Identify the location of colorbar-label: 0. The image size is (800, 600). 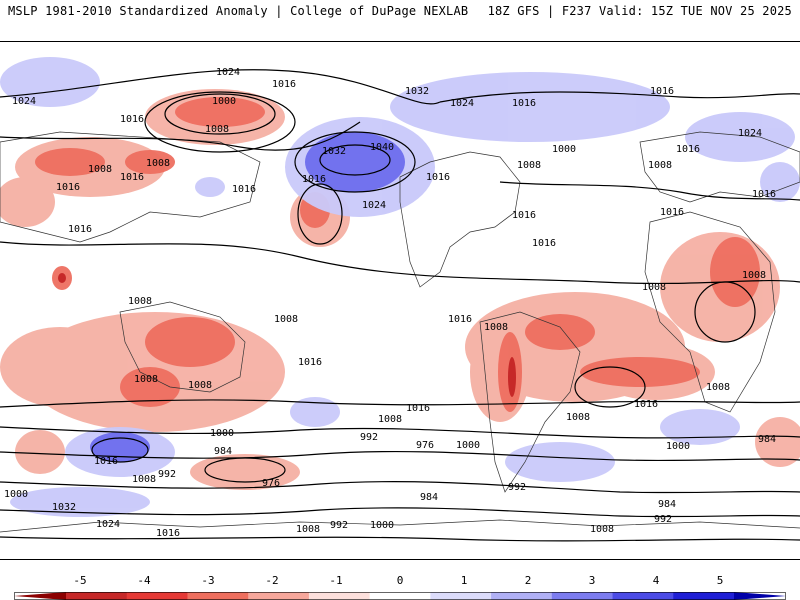
(400, 580).